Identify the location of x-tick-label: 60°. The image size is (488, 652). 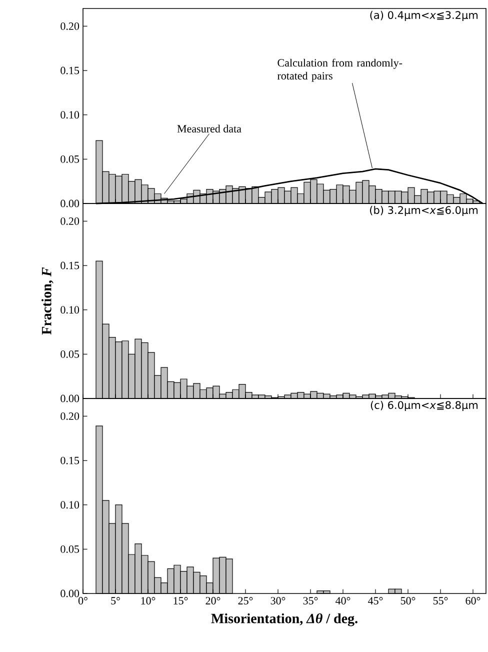
(473, 600).